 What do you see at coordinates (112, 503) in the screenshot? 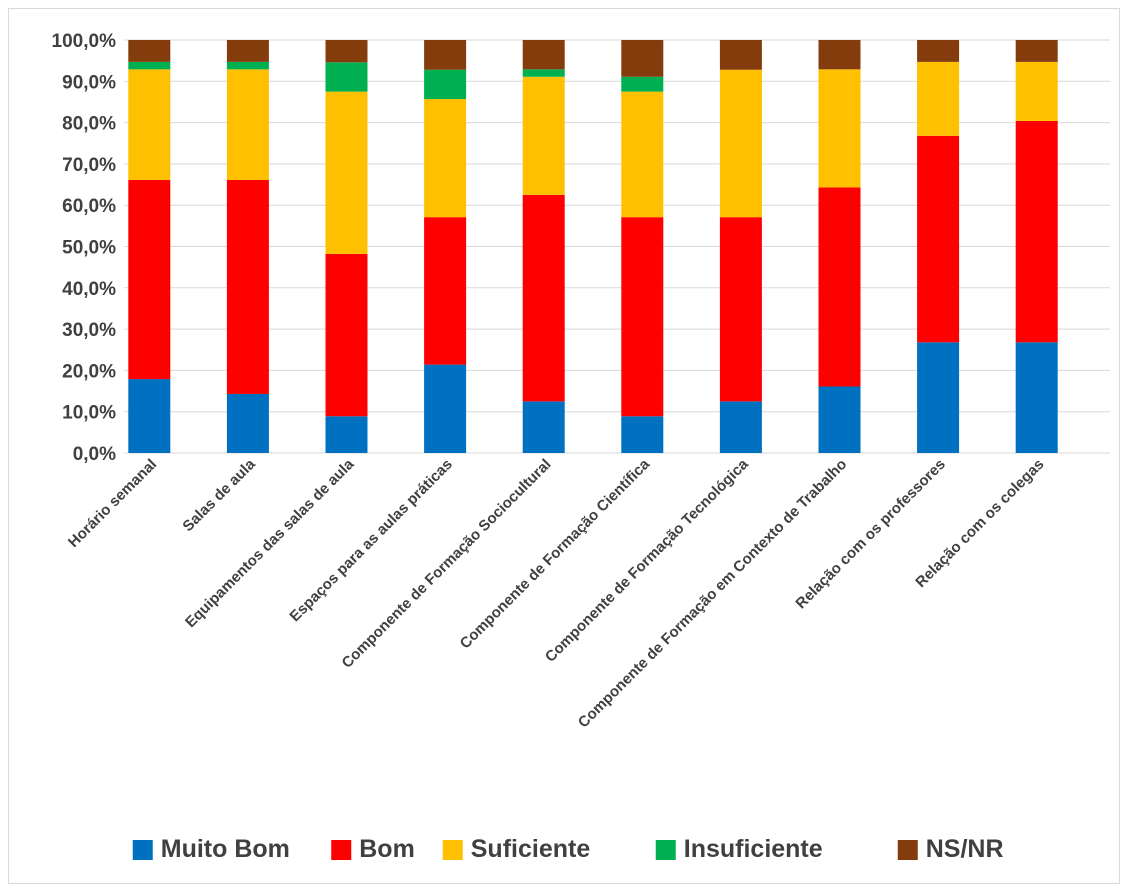
I see `x-tick-label: Horário semanal` at bounding box center [112, 503].